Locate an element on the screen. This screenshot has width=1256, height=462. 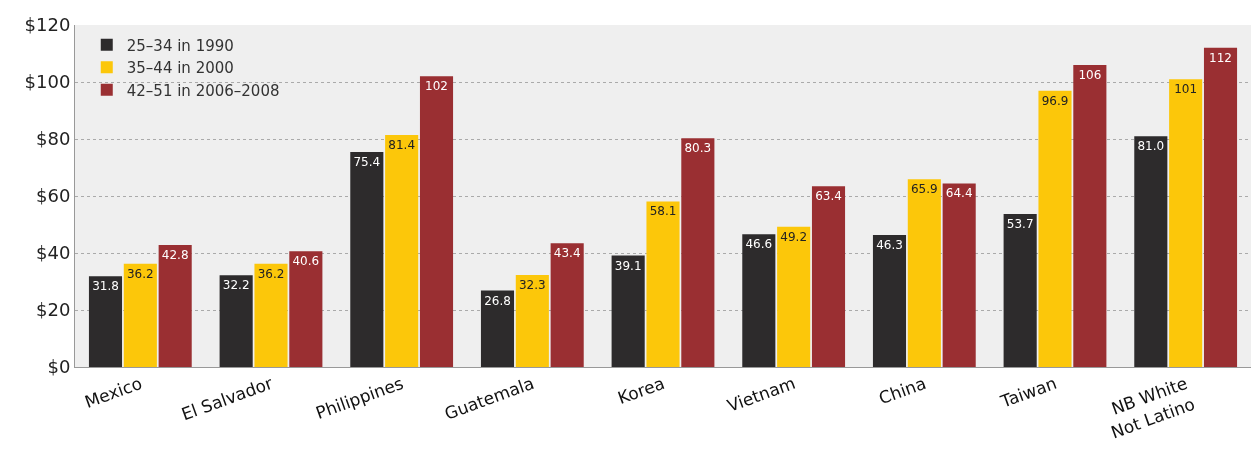
data-label: 63.4 is located at coordinates (828, 196).